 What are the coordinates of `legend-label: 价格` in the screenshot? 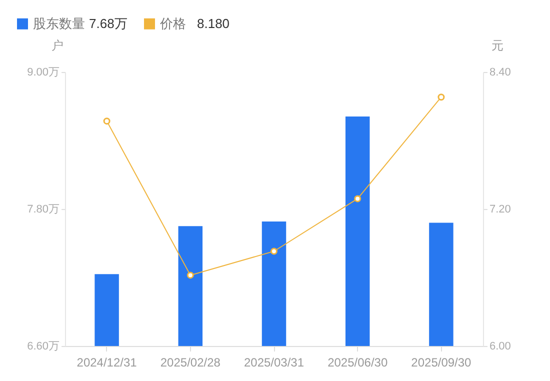 It's located at (172, 23).